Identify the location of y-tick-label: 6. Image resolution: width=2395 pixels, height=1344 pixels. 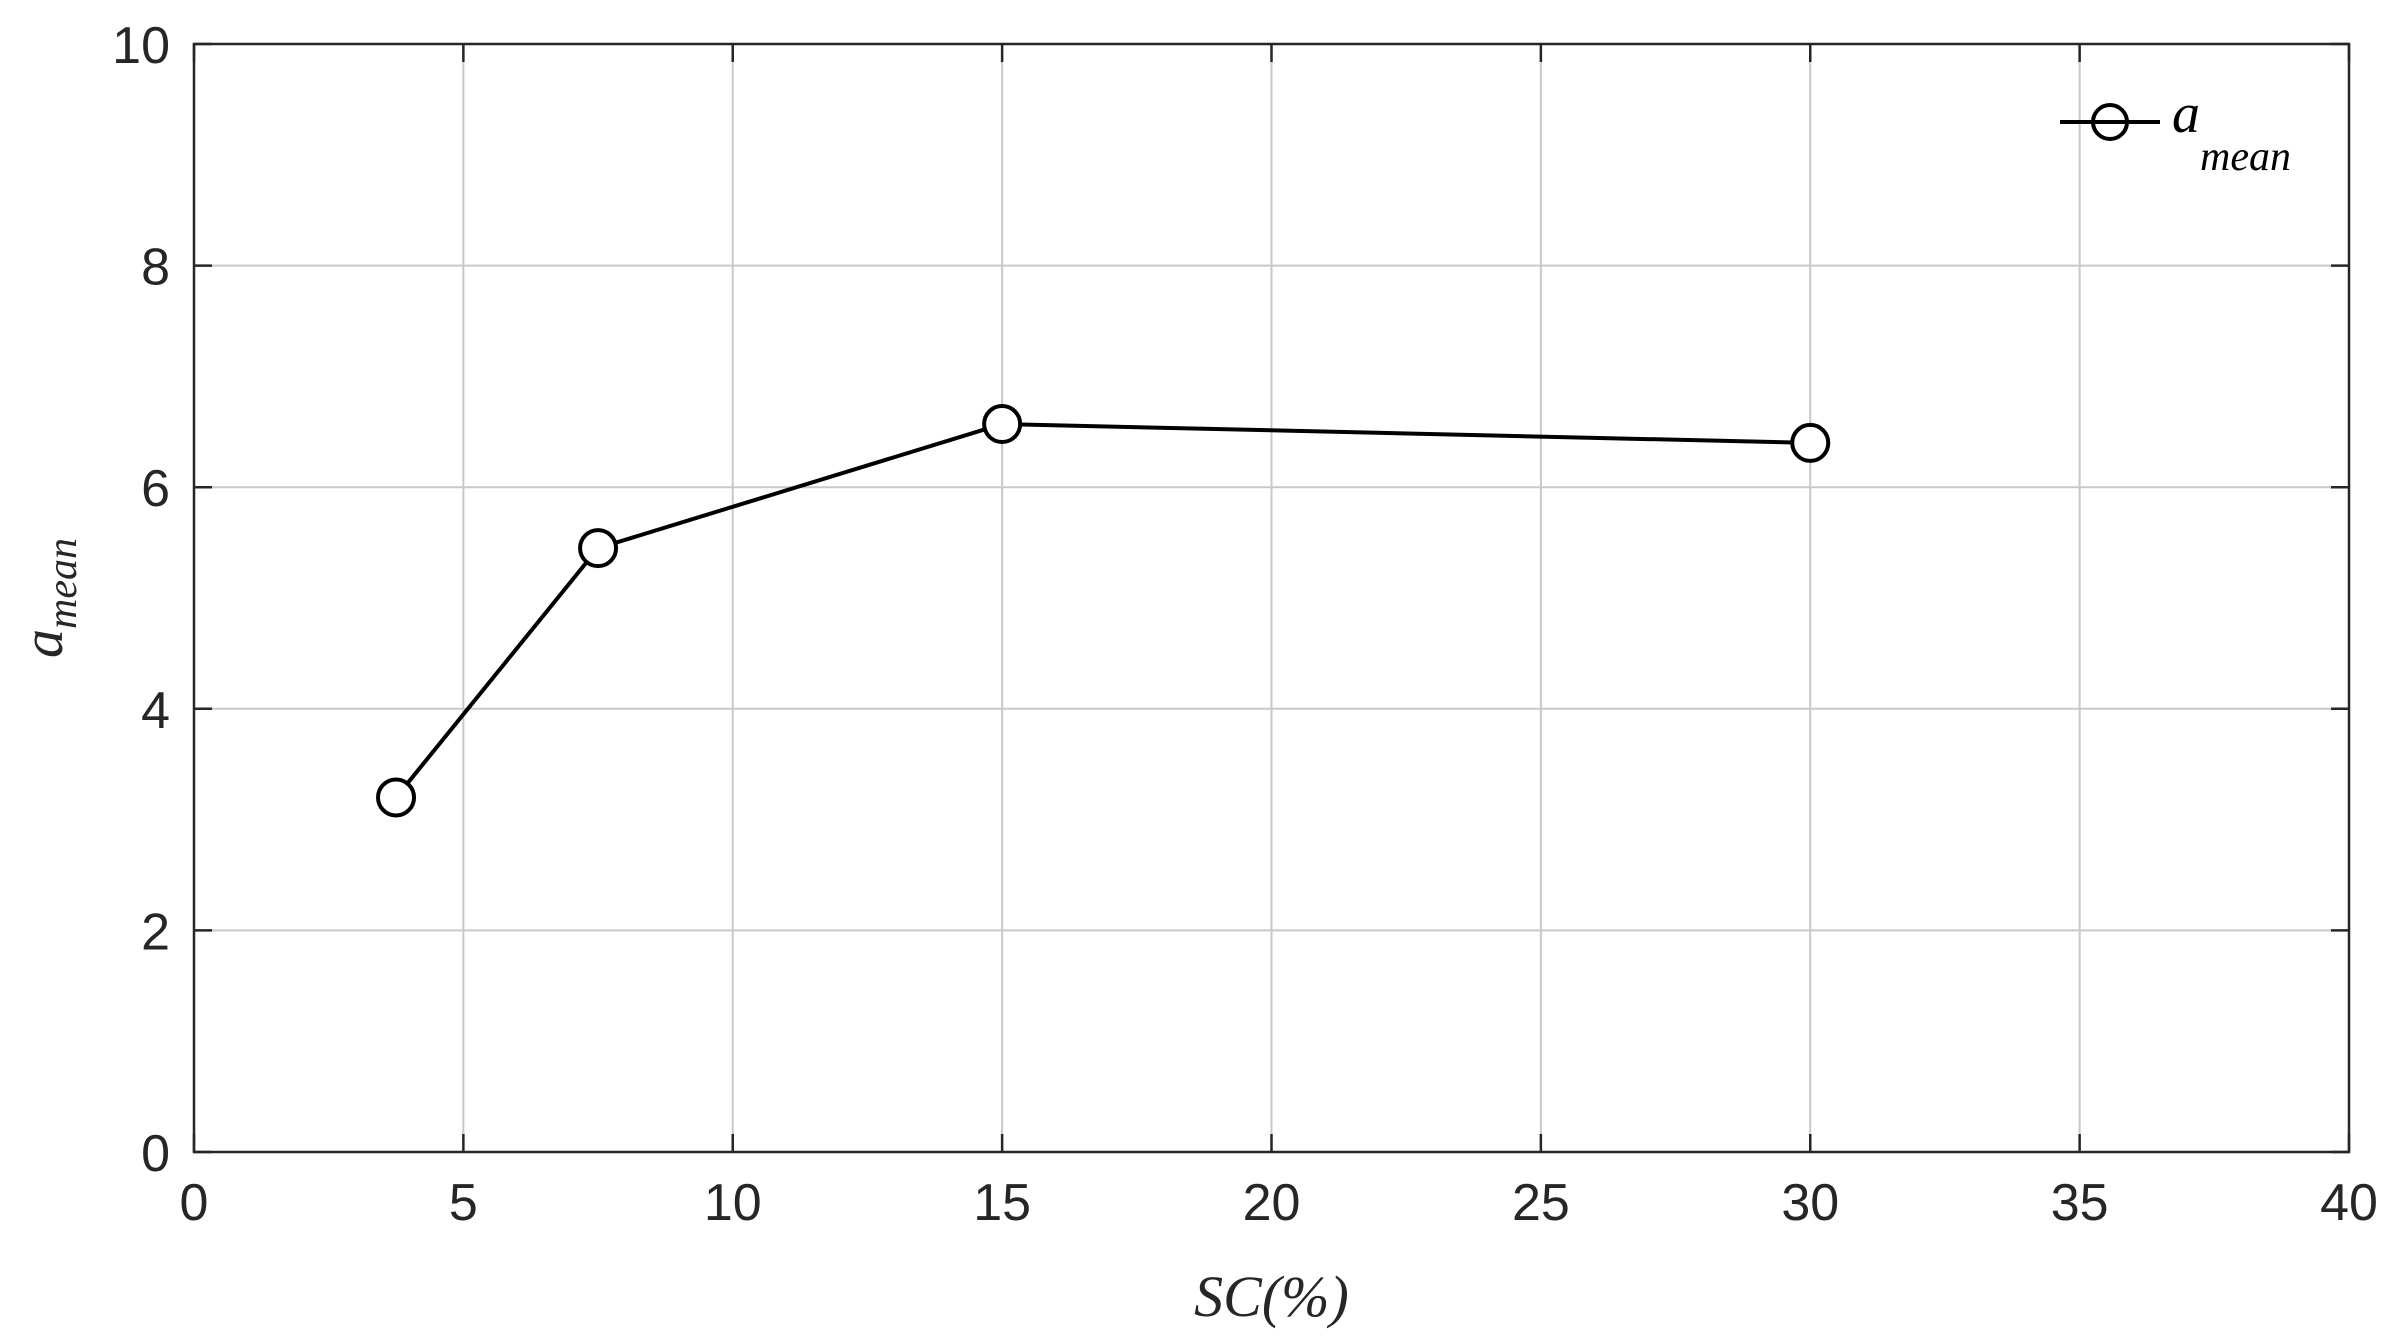
(155, 489).